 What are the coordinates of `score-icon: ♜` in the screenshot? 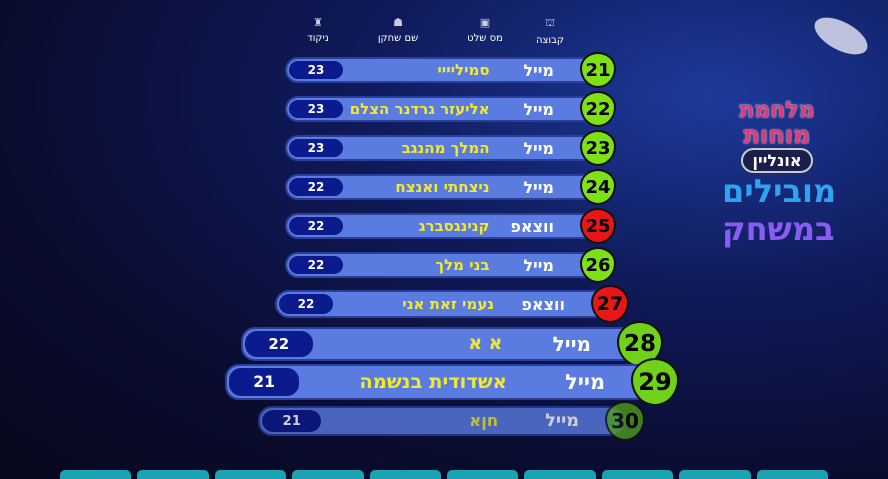 It's located at (318, 22).